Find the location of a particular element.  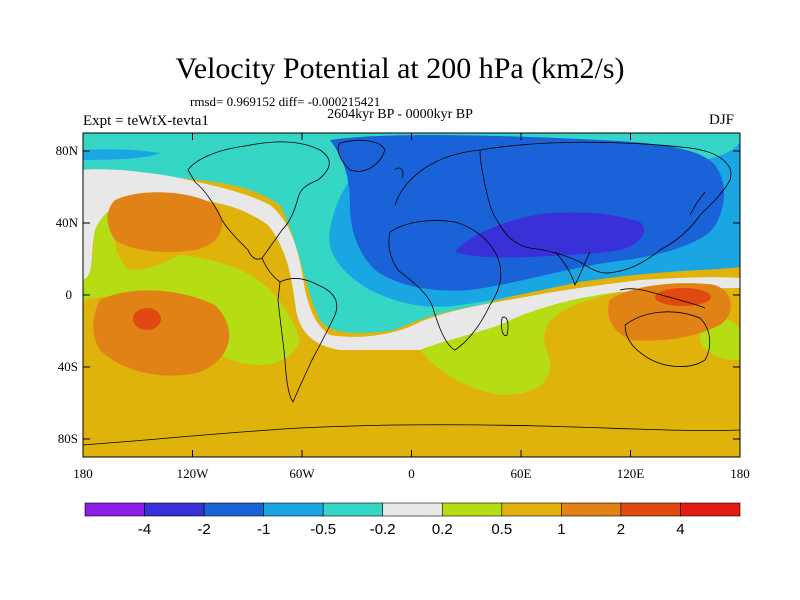

y-tick-label: 80N is located at coordinates (67, 150).